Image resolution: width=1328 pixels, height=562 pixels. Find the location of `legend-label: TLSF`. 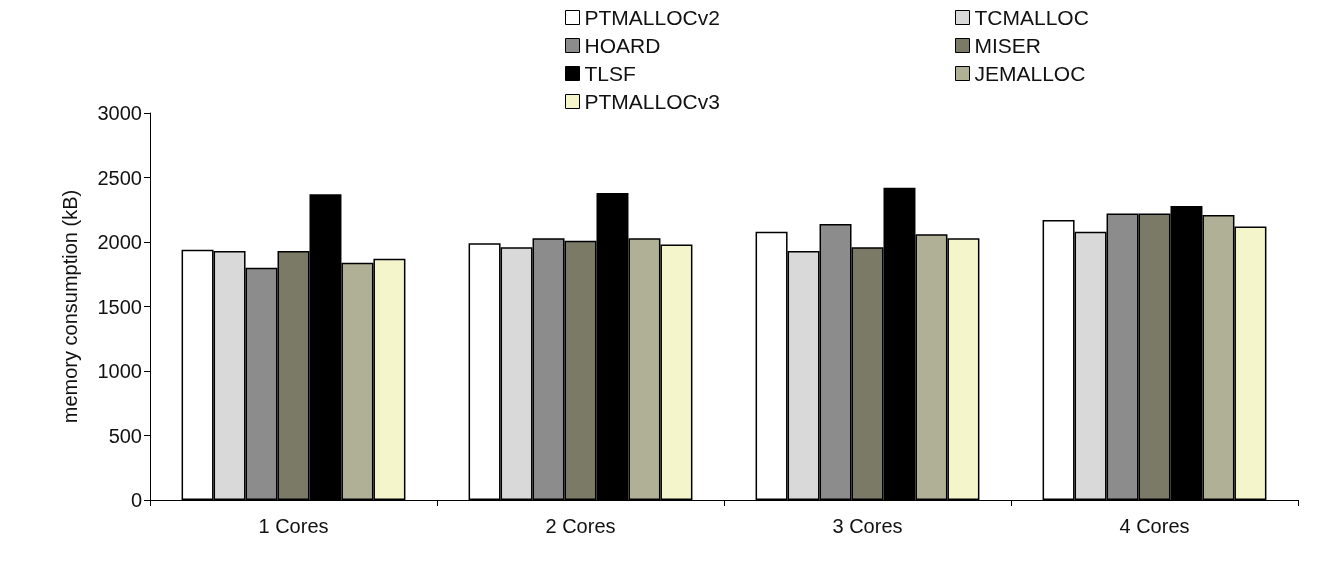

legend-label: TLSF is located at coordinates (610, 73).